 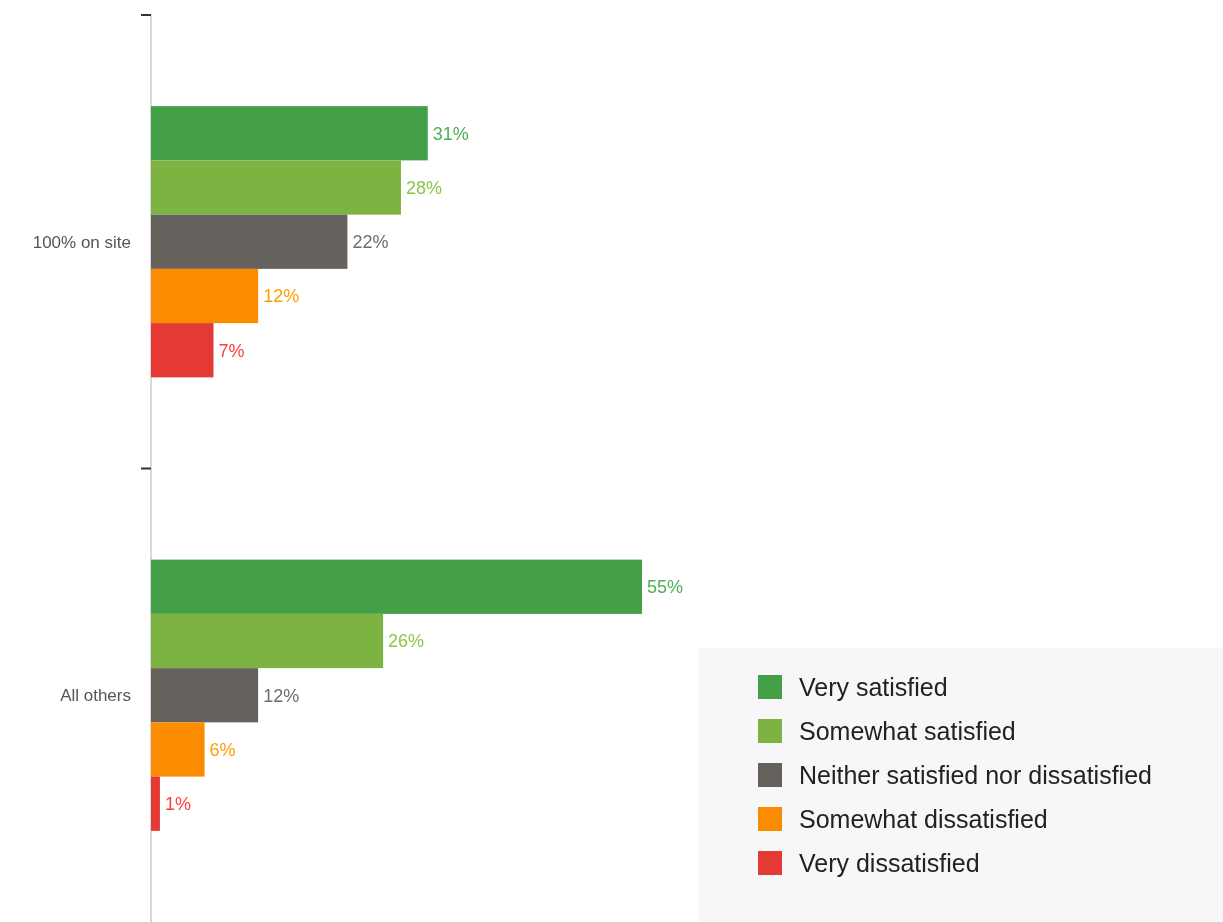 I want to click on data-label: 28%, so click(x=423, y=187).